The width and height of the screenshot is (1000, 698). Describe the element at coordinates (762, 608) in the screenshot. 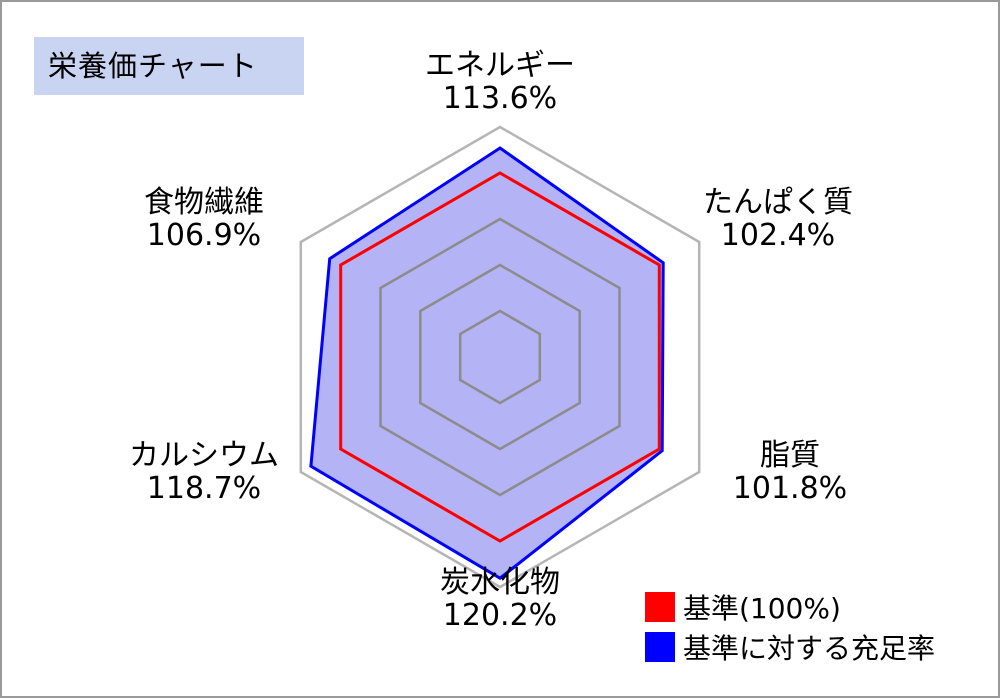

I see `legend-label-baseline: 基準(100%)` at that location.